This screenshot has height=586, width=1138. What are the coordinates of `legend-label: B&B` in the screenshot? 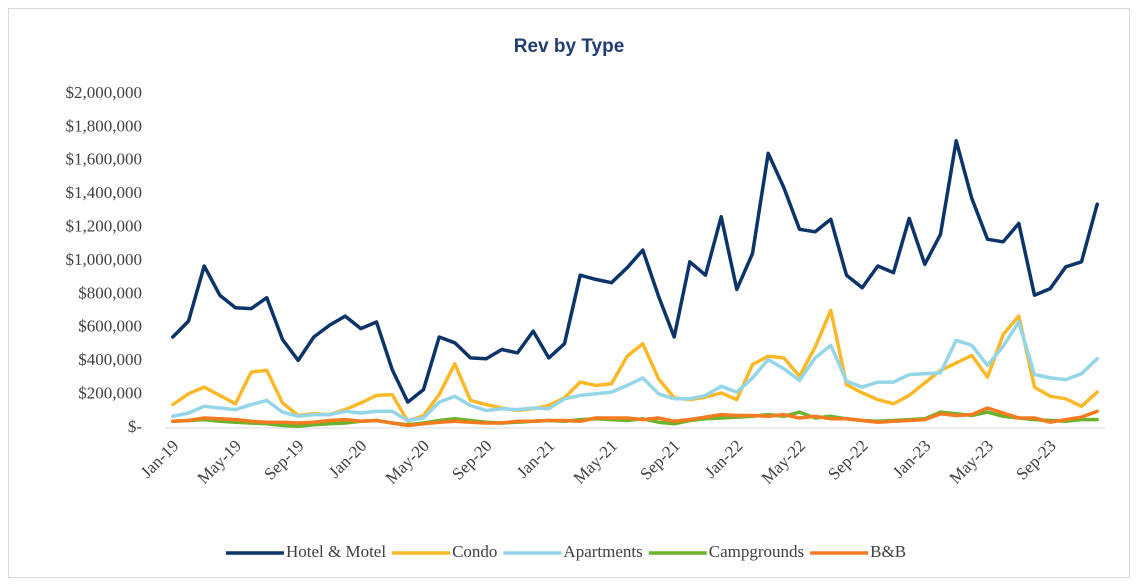 It's located at (888, 551).